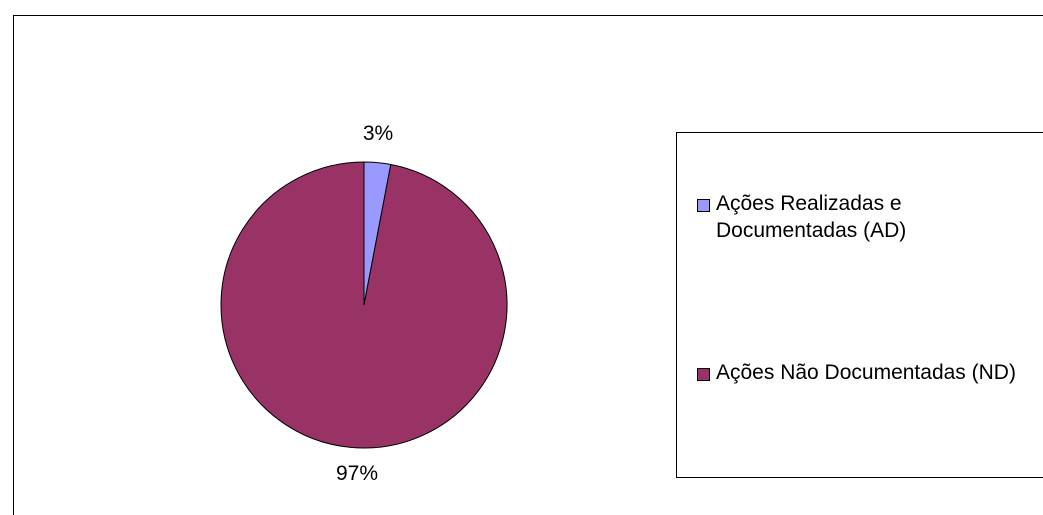 This screenshot has height=515, width=1043. I want to click on legend-item-ad: Ações Realizadas e Documentadas (AD), so click(870, 217).